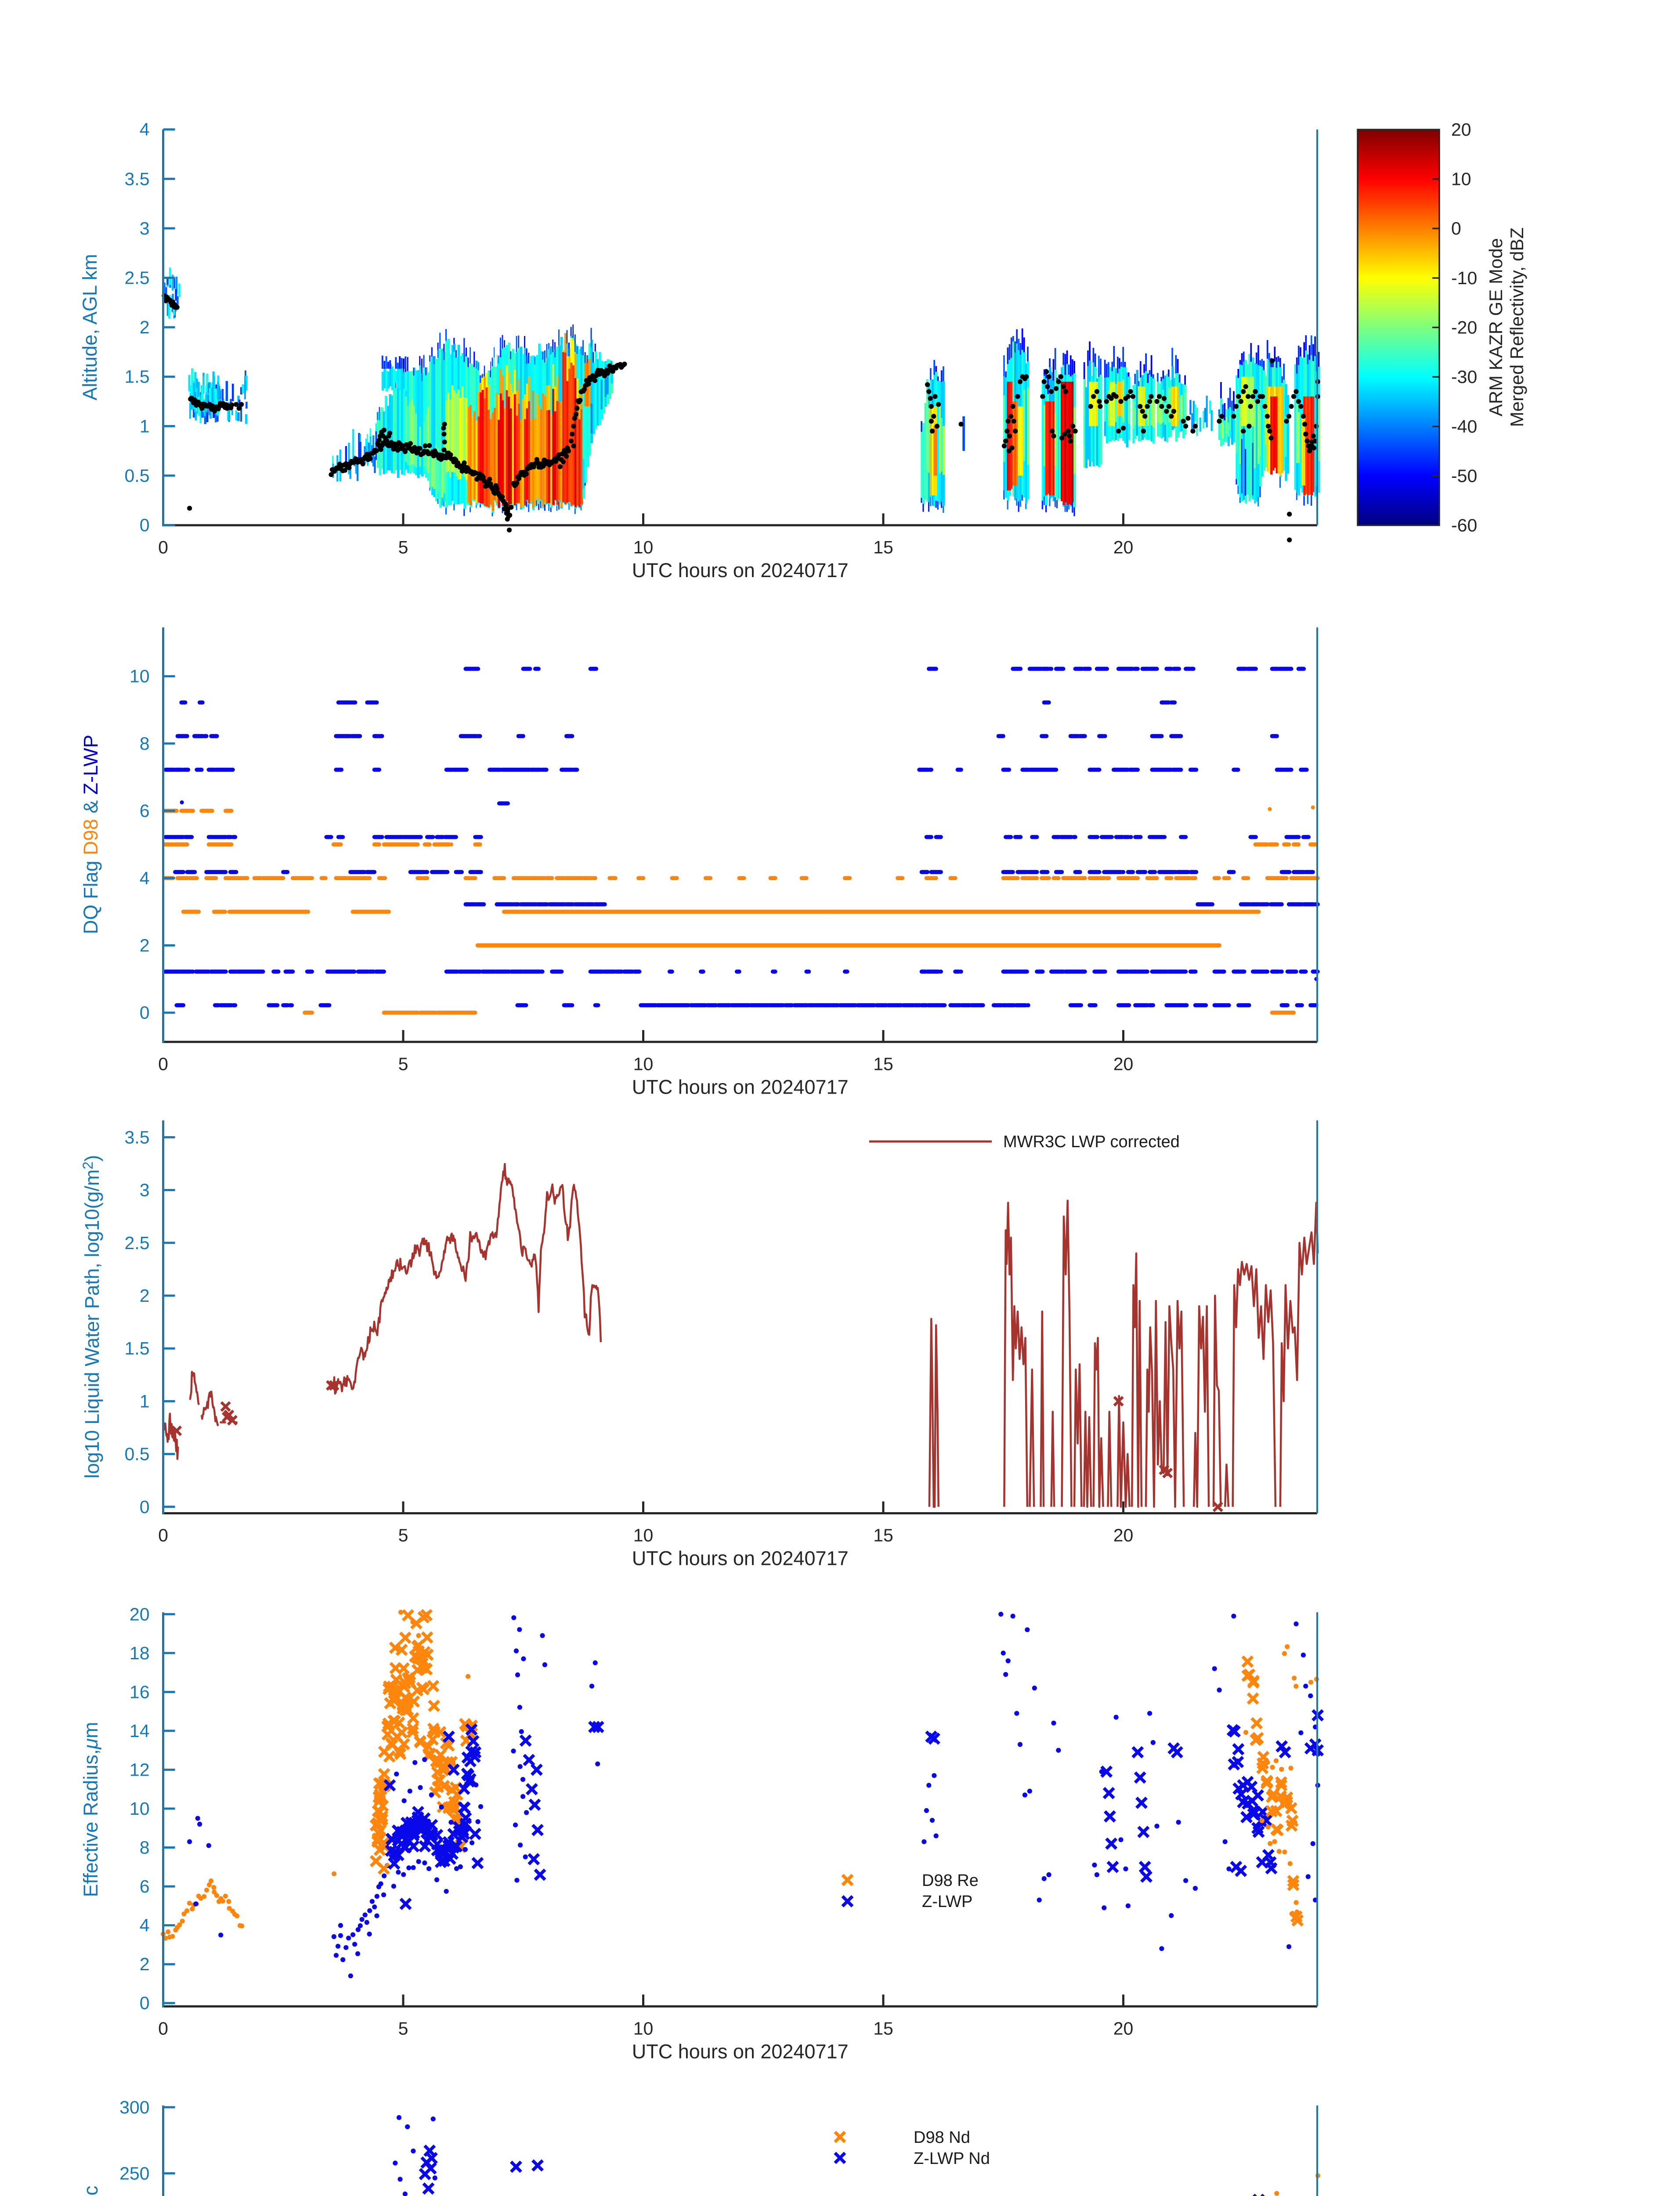 This screenshot has width=1680, height=2196. Describe the element at coordinates (91, 834) in the screenshot. I see `svg-text: DQ Flag D98 & Z-LWP` at that location.